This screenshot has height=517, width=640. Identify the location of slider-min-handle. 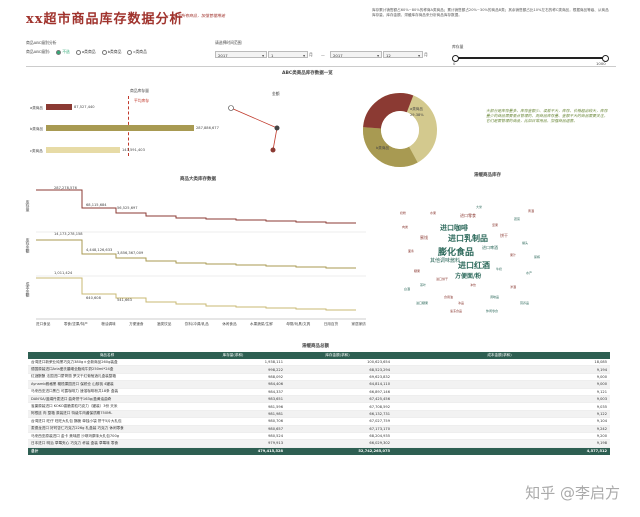
(455, 58).